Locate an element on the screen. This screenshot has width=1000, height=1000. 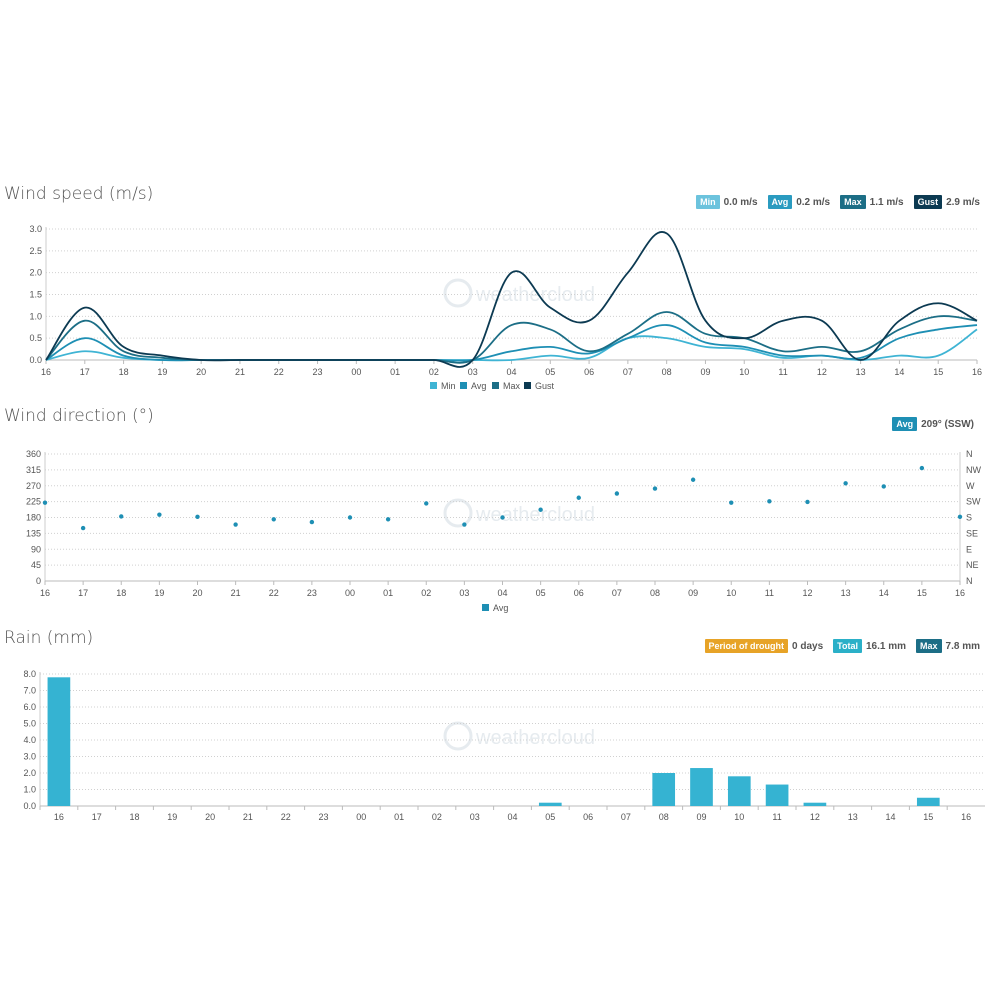
y-tick-label: 8.0 is located at coordinates (29, 674).